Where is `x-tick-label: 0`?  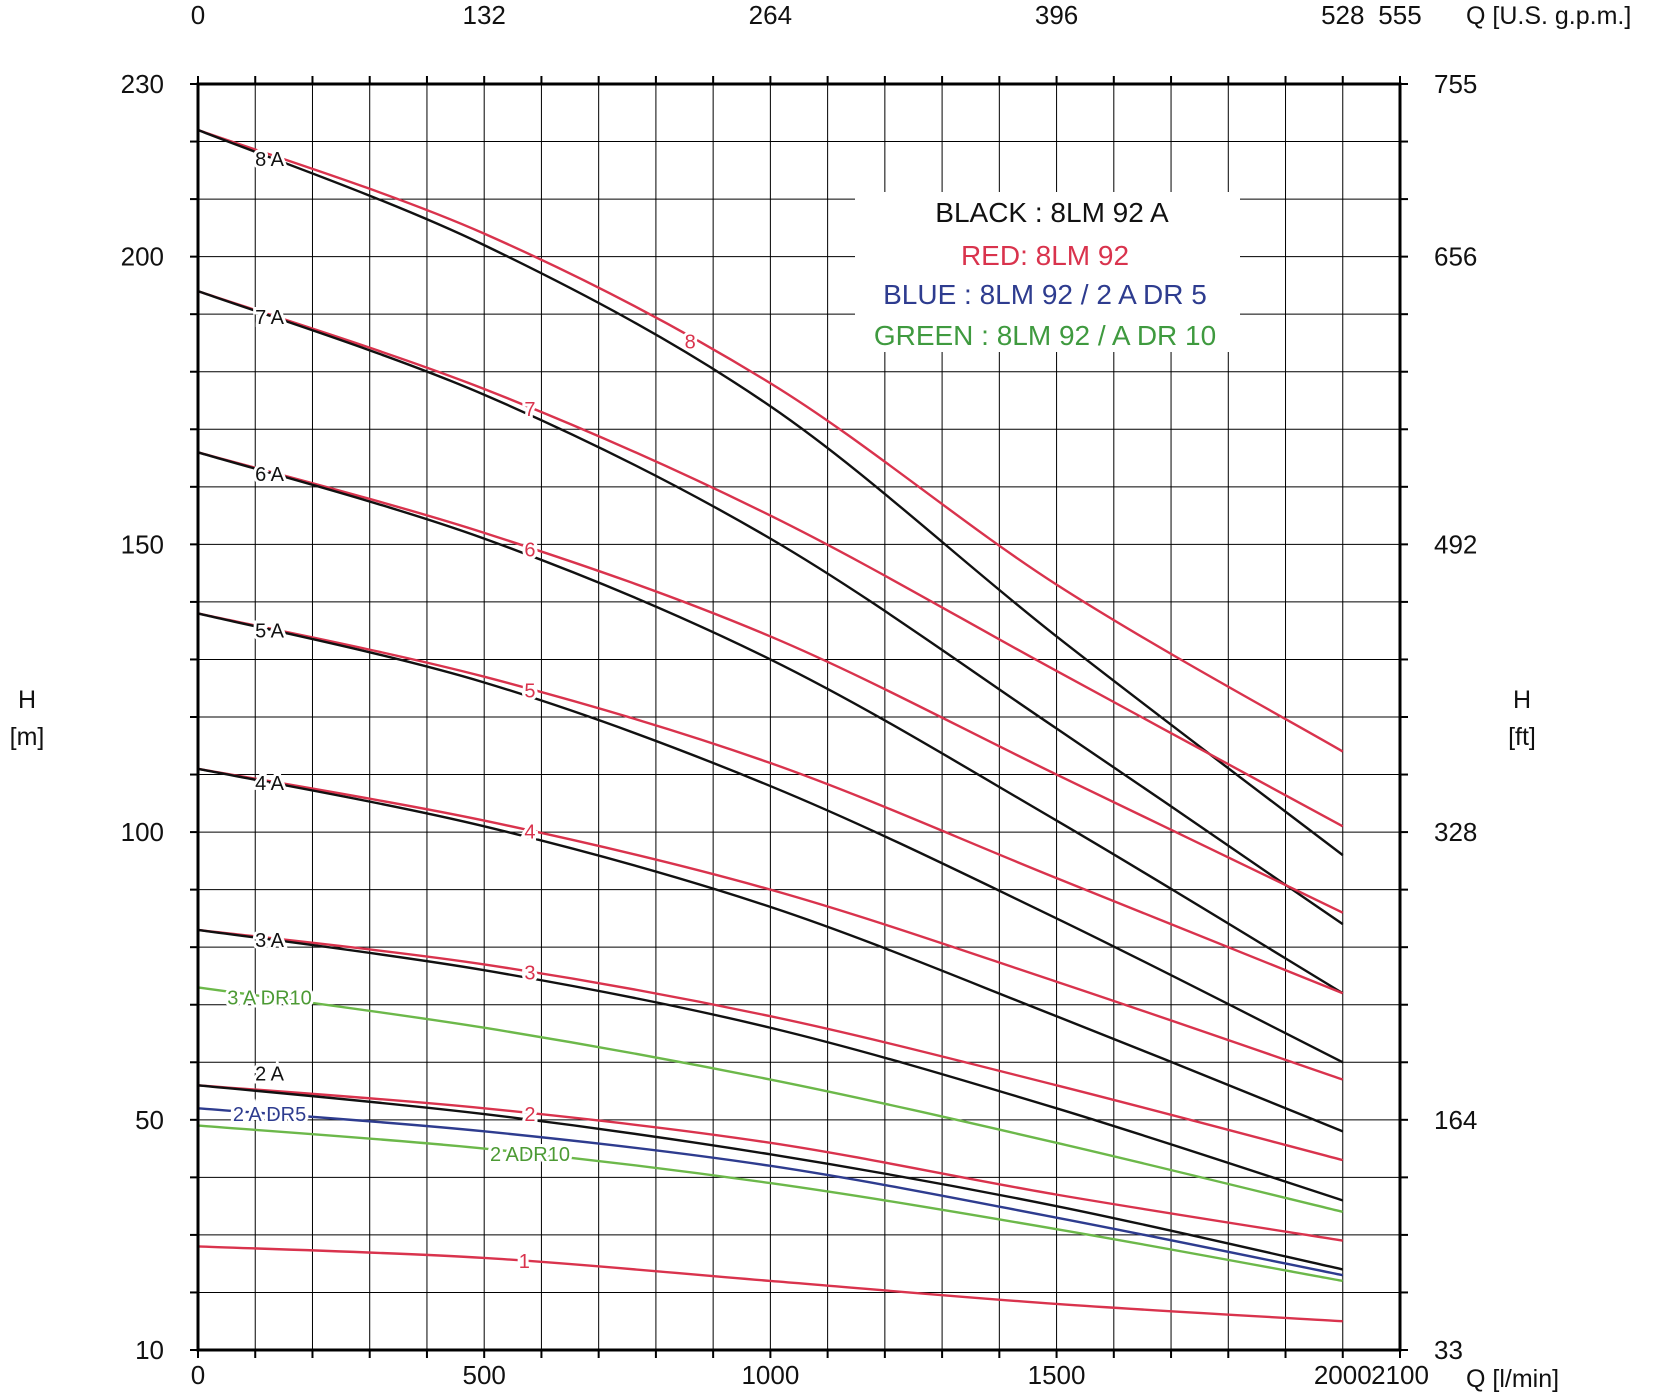 x-tick-label: 0 is located at coordinates (198, 1375).